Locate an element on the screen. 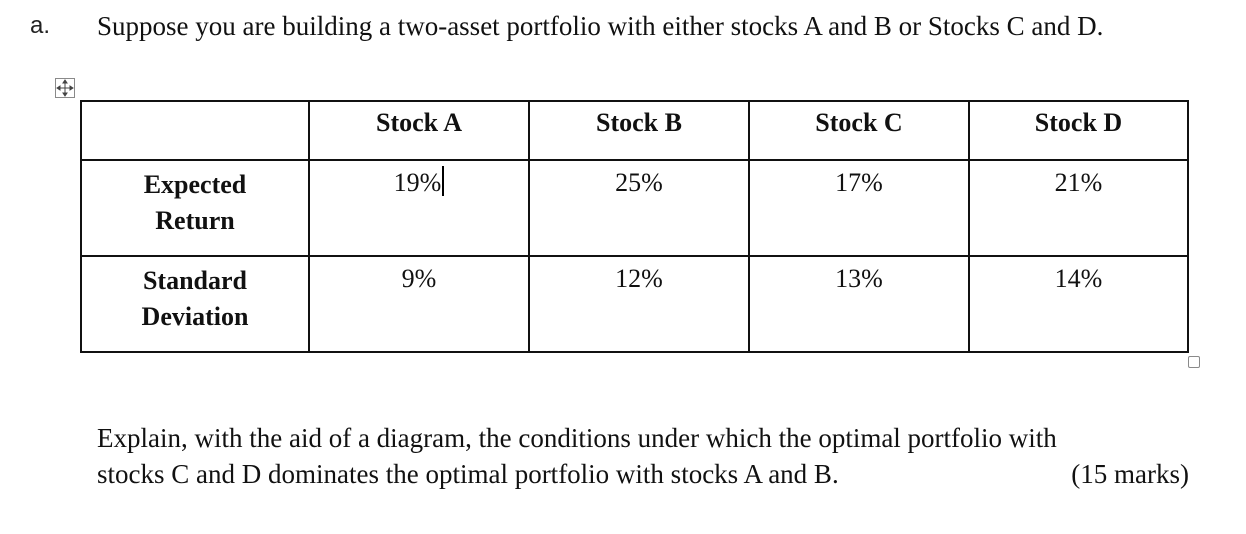 The height and width of the screenshot is (534, 1246). row-label-standard-deviation: Standard Deviation is located at coordinates (195, 296).